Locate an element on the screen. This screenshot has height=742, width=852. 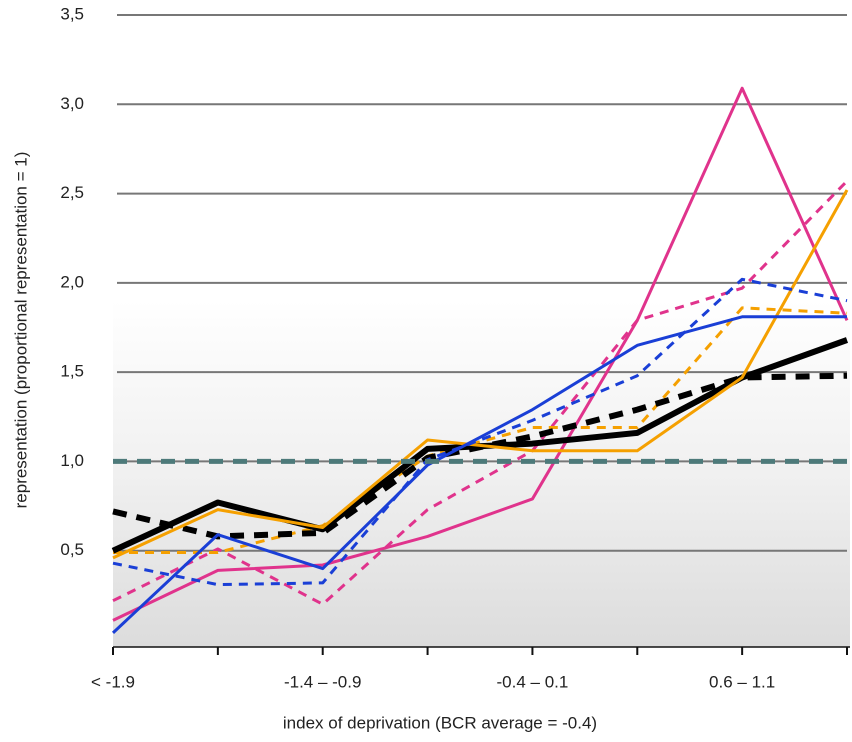
y-tick-label: 0,5 is located at coordinates (72, 549).